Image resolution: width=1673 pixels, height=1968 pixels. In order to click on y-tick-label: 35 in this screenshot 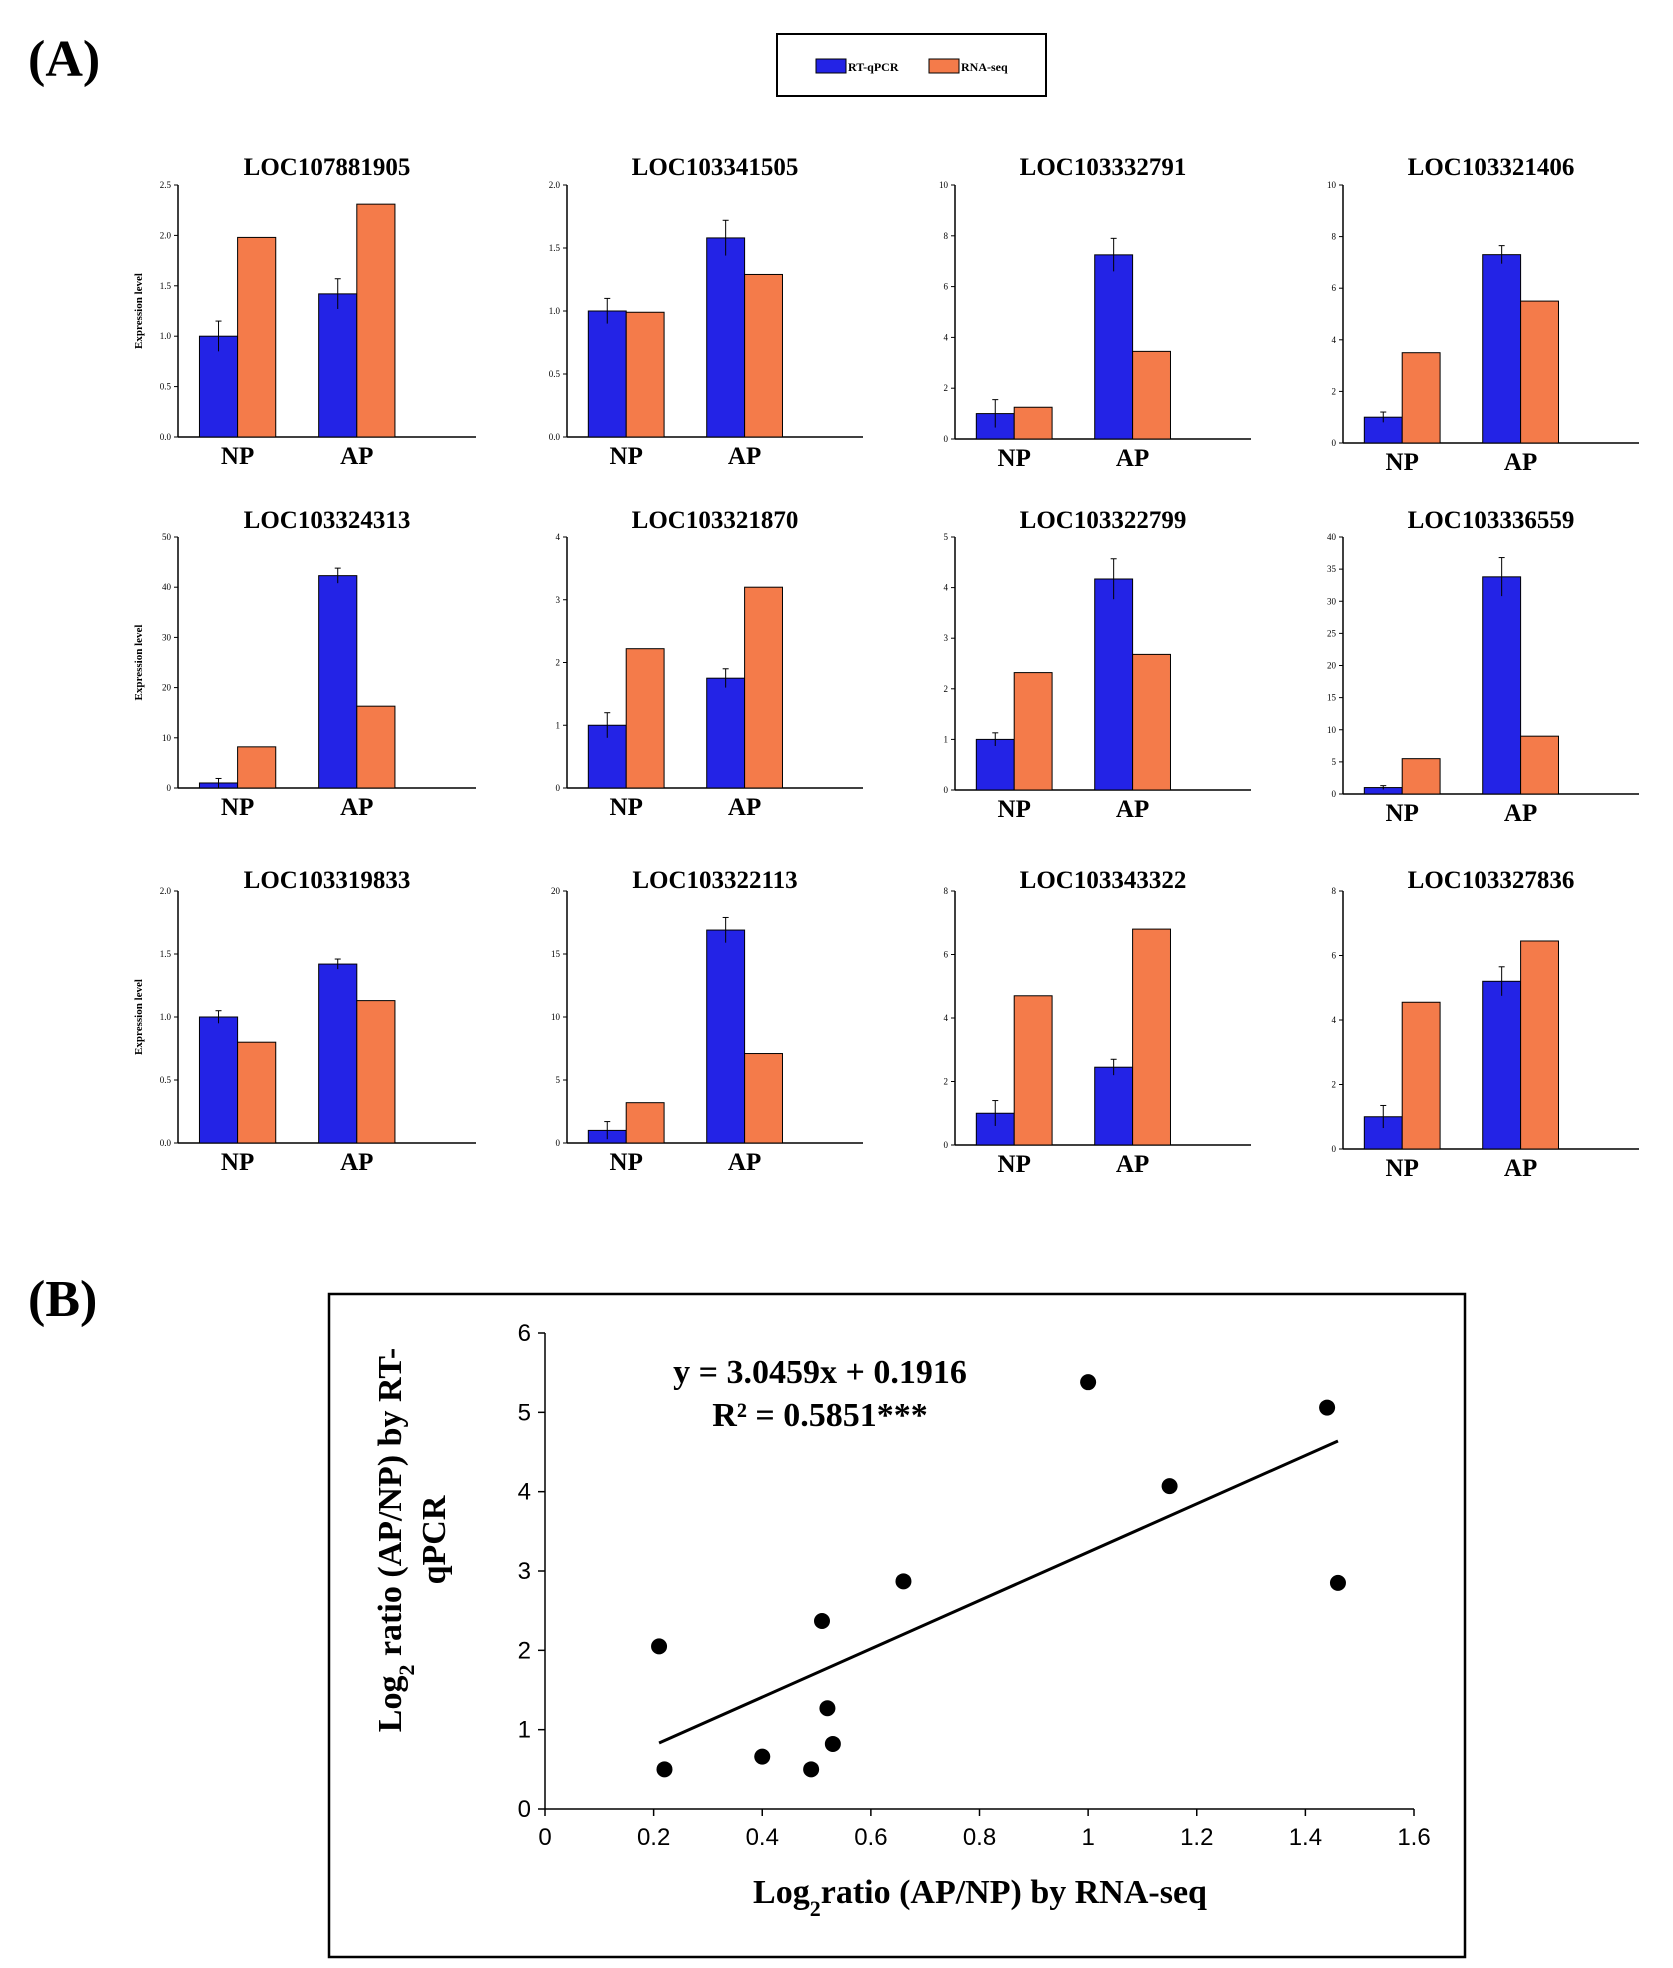, I will do `click(1332, 569)`.